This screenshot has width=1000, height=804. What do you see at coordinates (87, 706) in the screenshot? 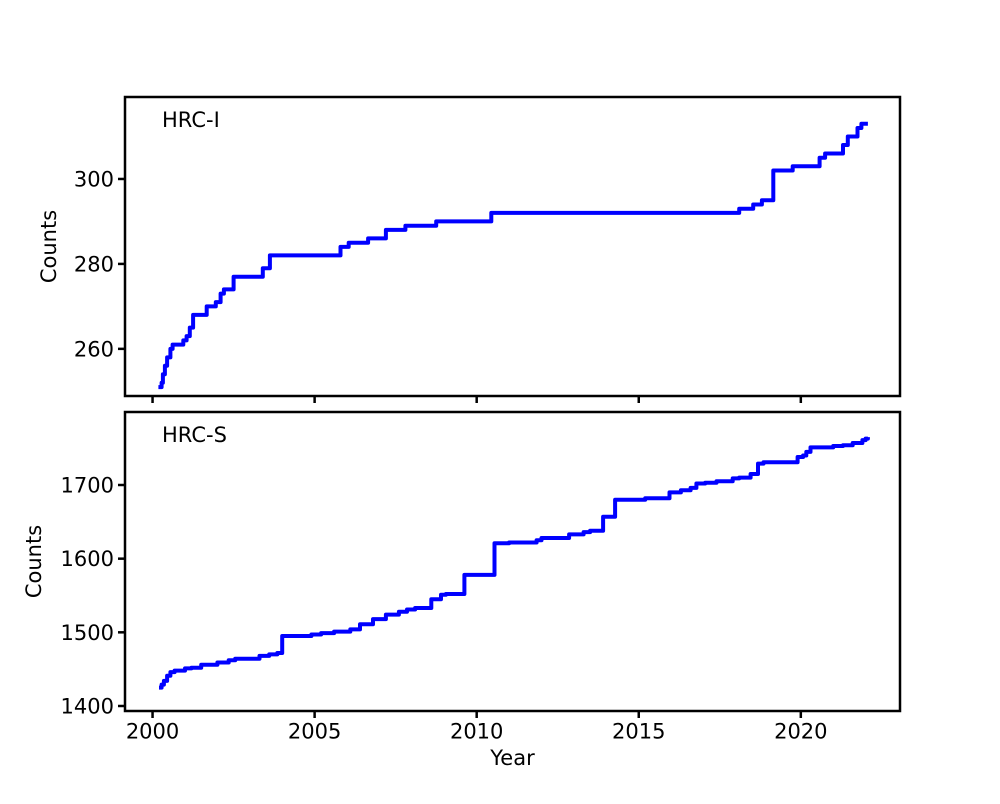
I see `y-tick-label: 1400` at bounding box center [87, 706].